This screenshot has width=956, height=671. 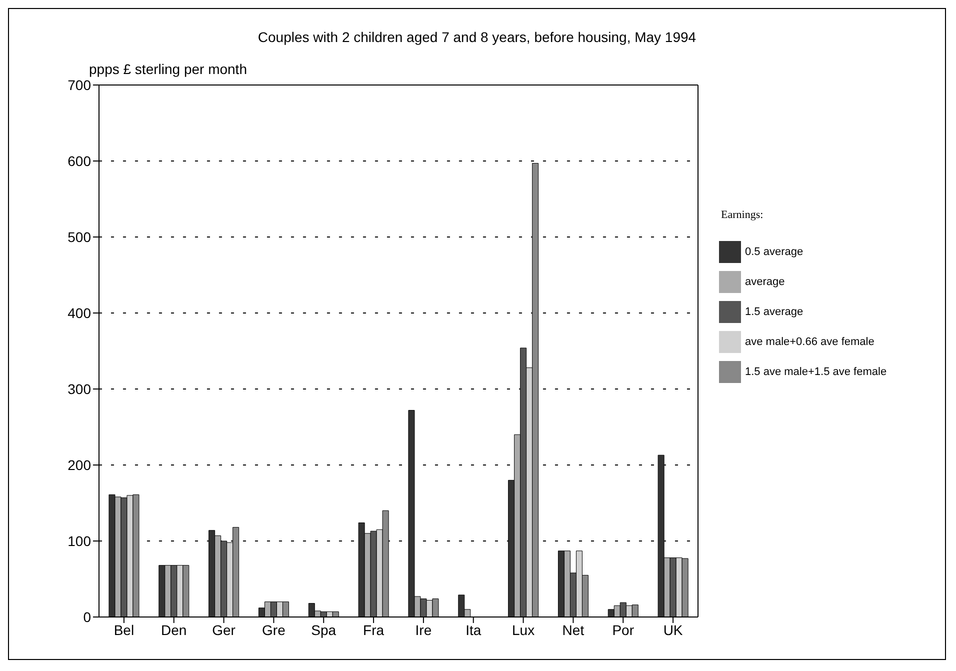 What do you see at coordinates (742, 215) in the screenshot?
I see `legend-title: Earnings:` at bounding box center [742, 215].